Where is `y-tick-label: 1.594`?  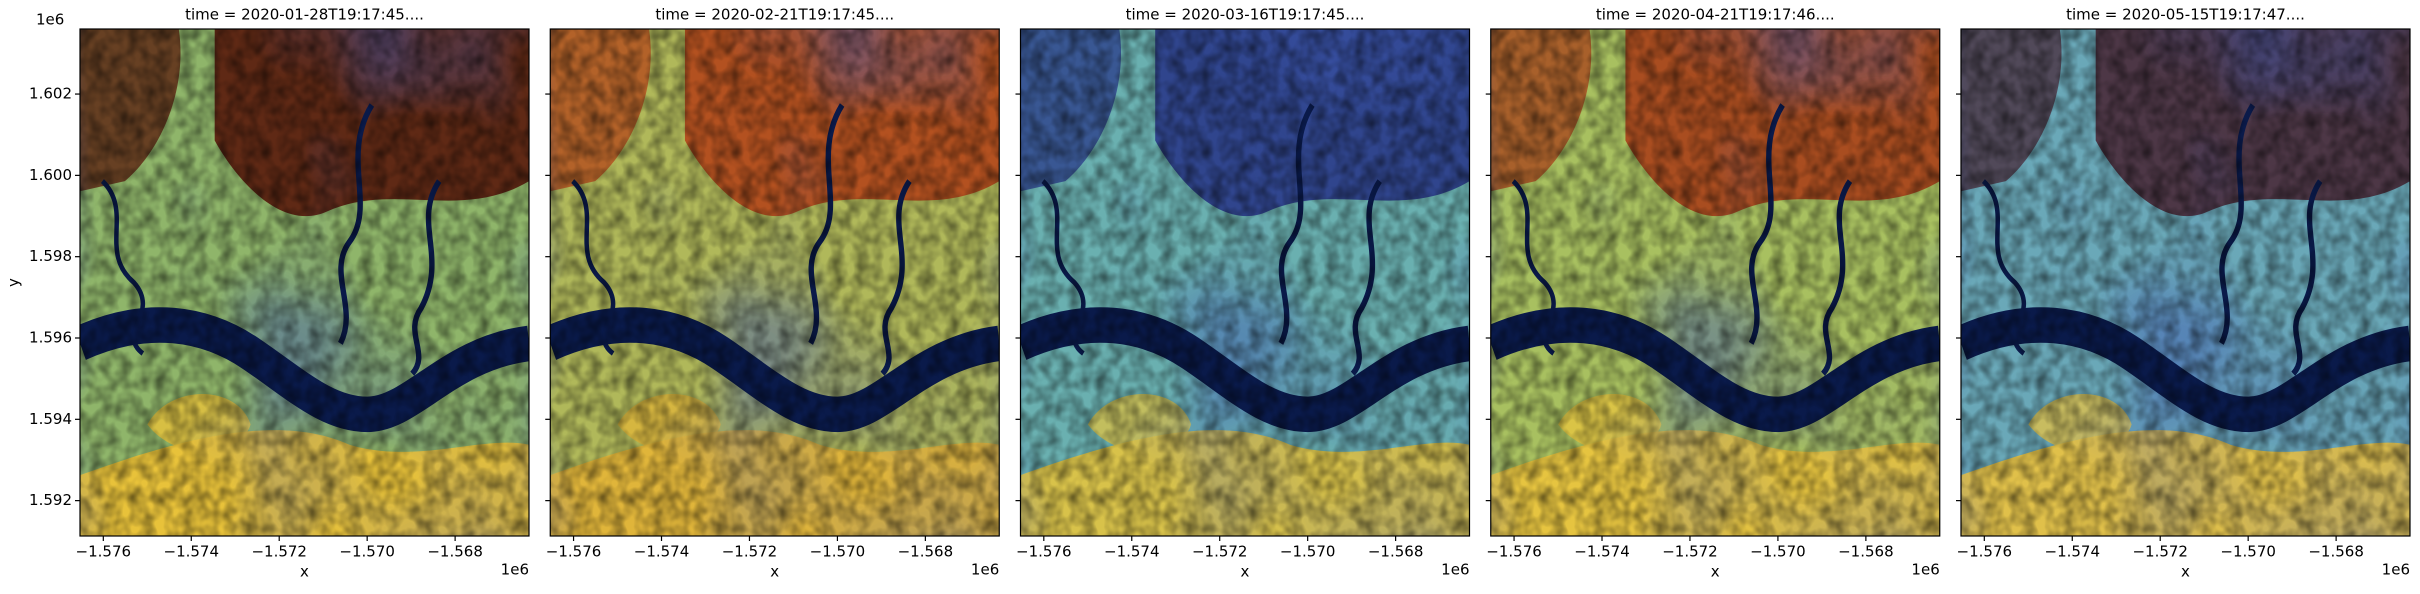 y-tick-label: 1.594 is located at coordinates (50, 419).